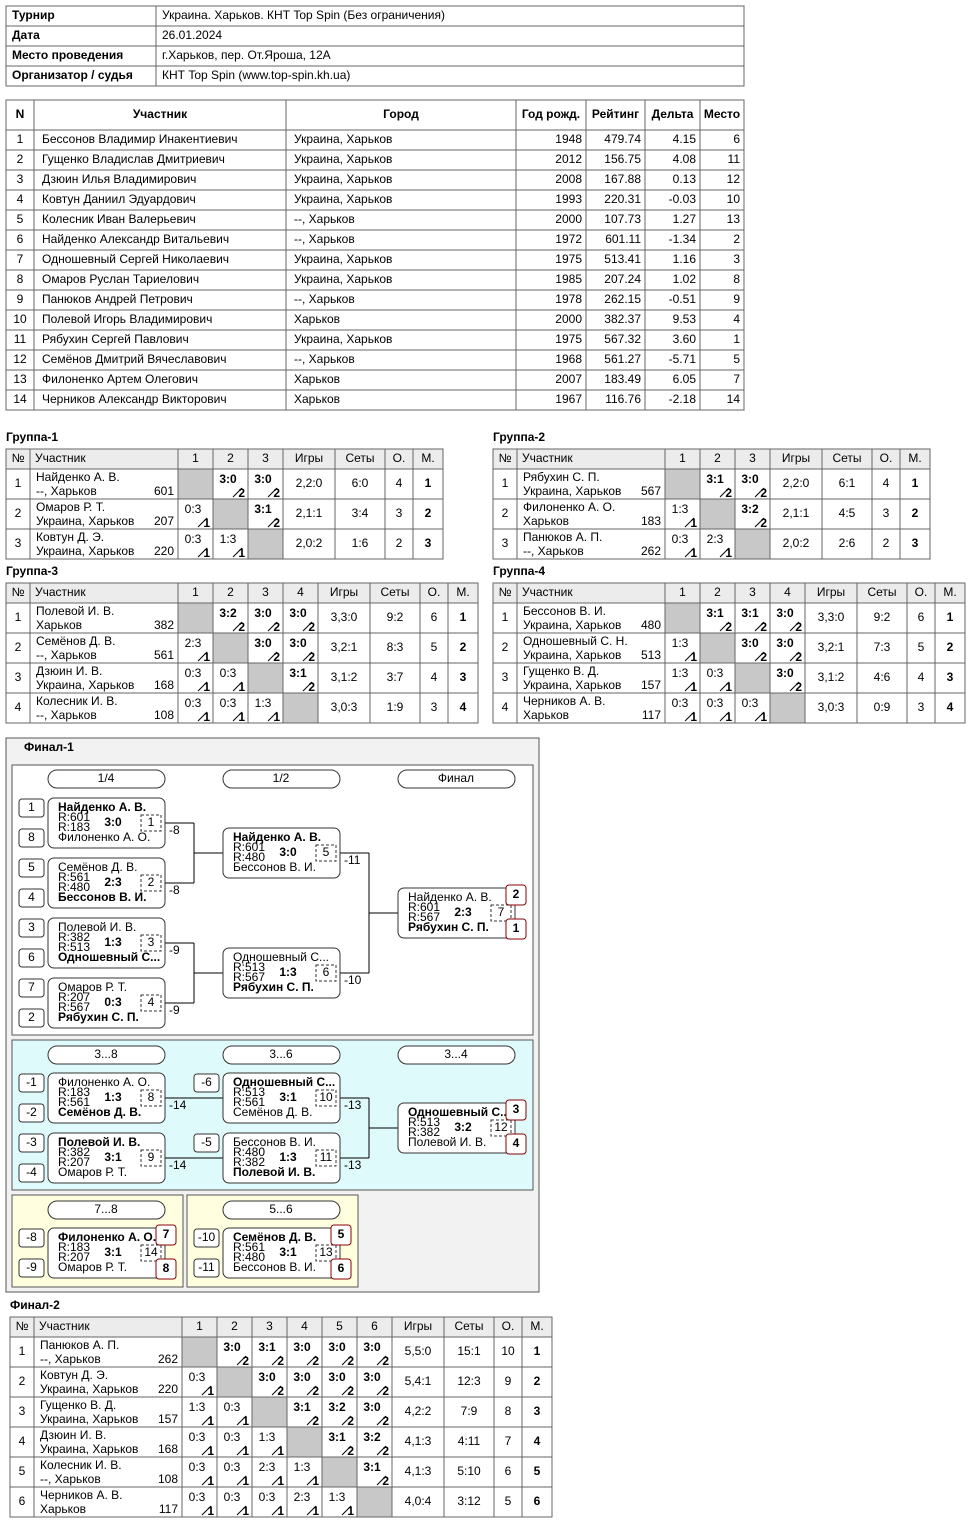 The height and width of the screenshot is (1522, 976). What do you see at coordinates (568, 319) in the screenshot?
I see `participant-field: 2000` at bounding box center [568, 319].